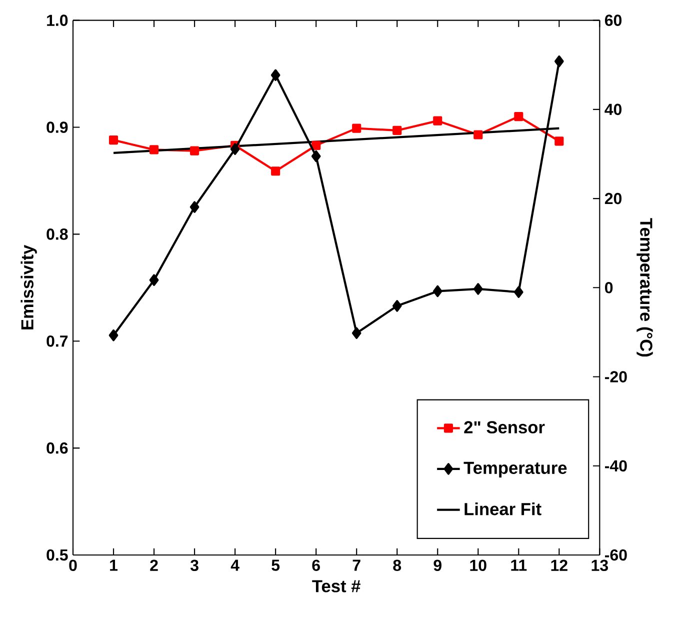 The height and width of the screenshot is (630, 675). What do you see at coordinates (194, 566) in the screenshot?
I see `x-tick-label: 3` at bounding box center [194, 566].